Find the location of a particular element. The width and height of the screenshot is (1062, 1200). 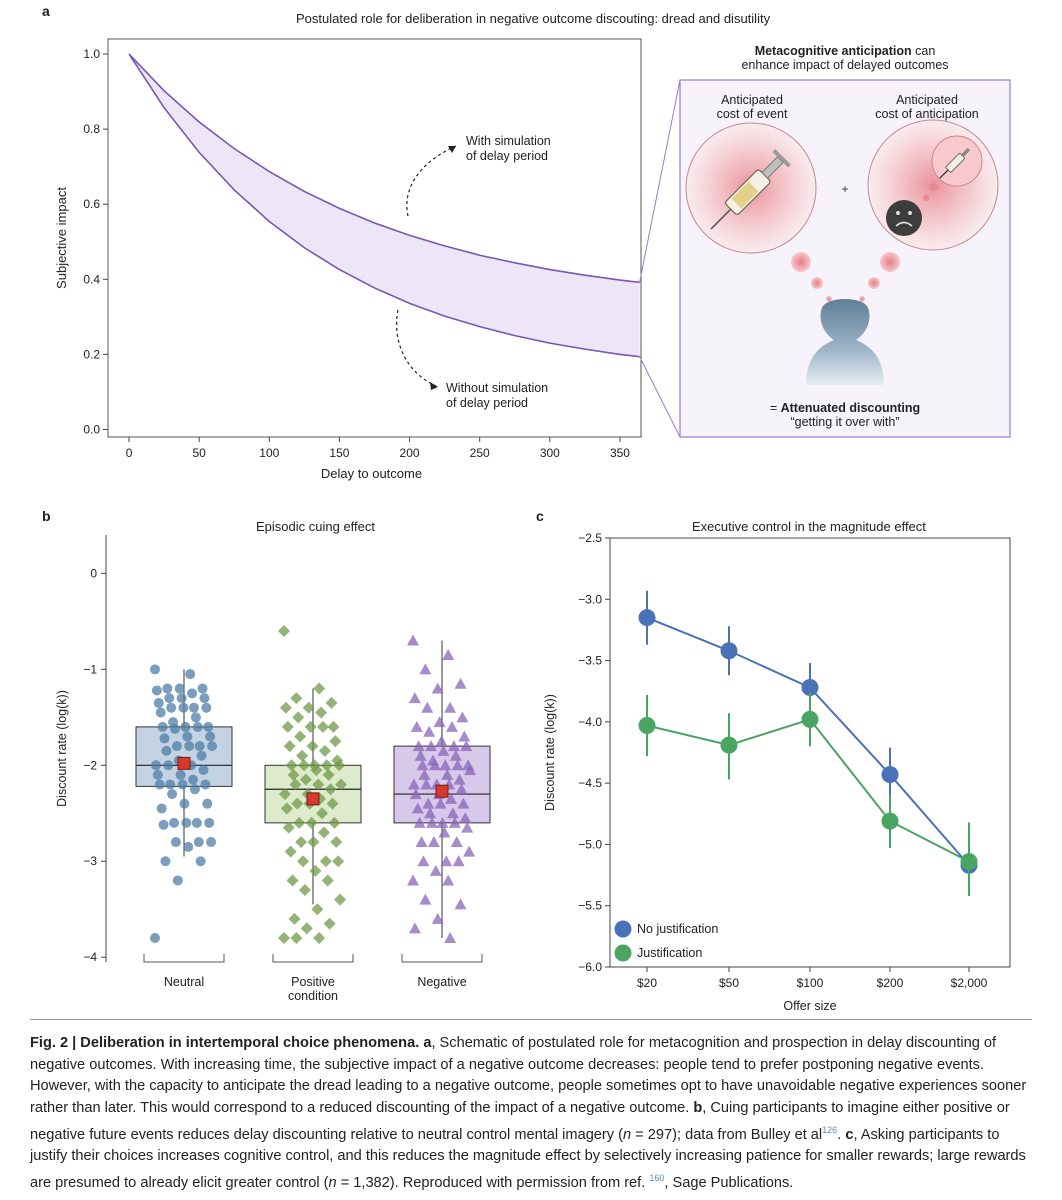

panel-b-ytick-label: −3 is located at coordinates (90, 861).